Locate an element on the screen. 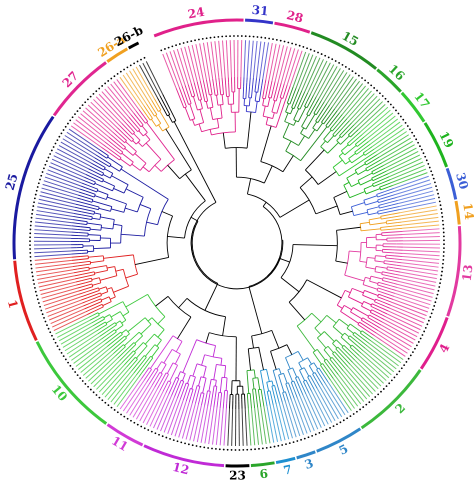  clade-arc is located at coordinates (198, 28).